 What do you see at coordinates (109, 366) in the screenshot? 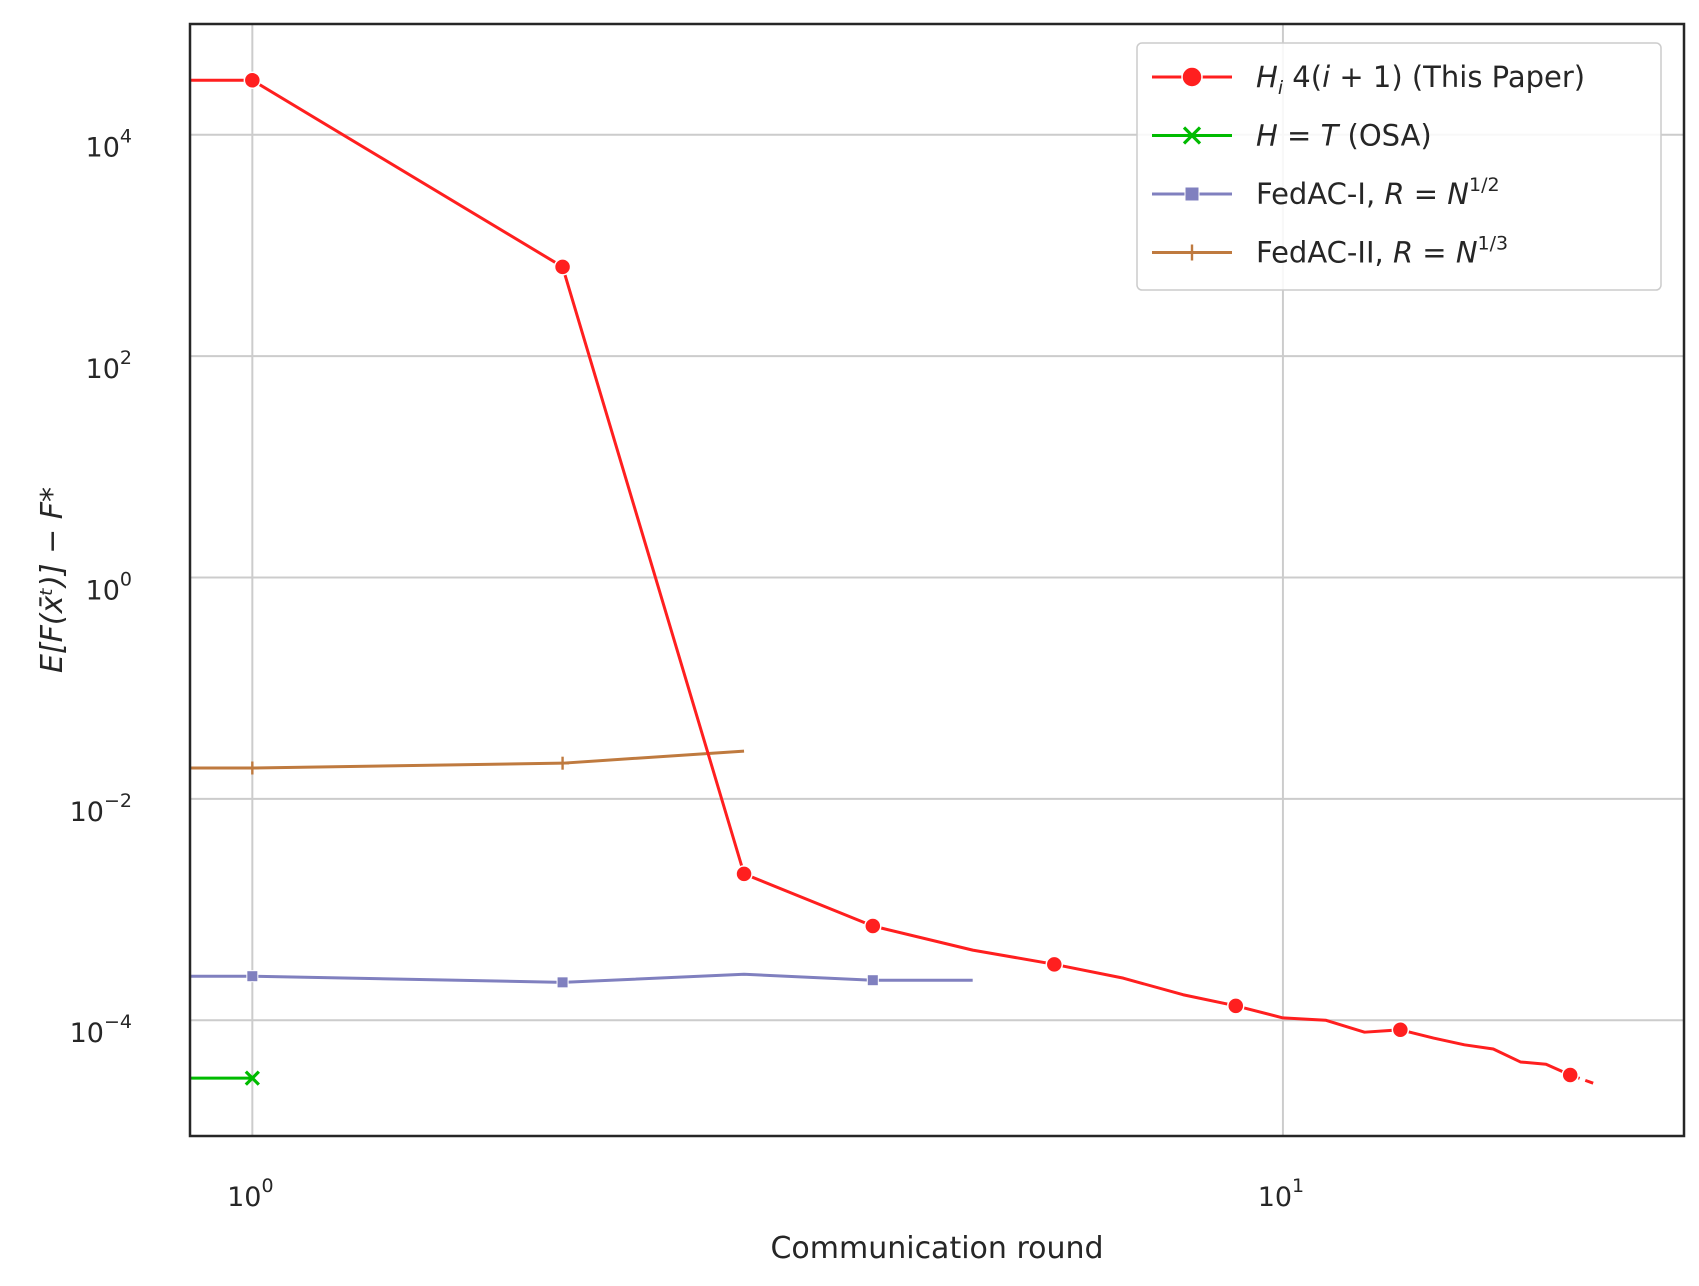
I see `y-tick-label: 10²` at bounding box center [109, 366].